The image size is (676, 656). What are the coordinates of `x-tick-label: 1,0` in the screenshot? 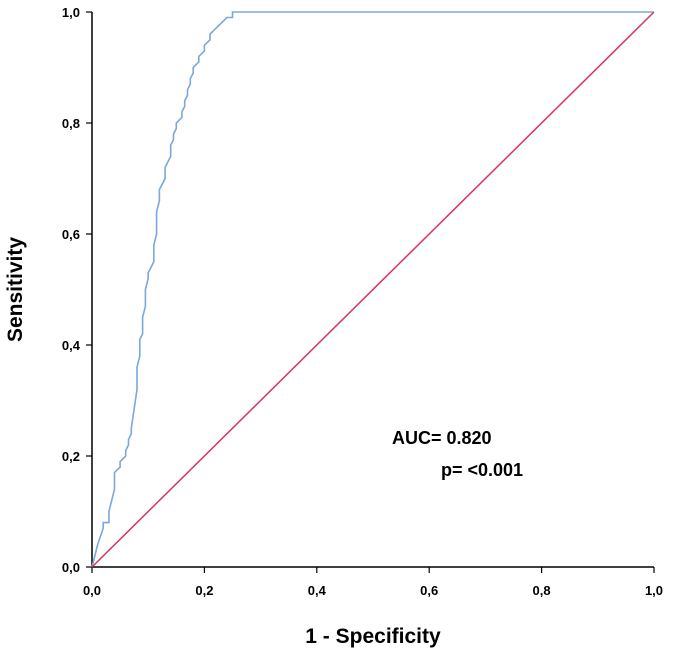 It's located at (654, 590).